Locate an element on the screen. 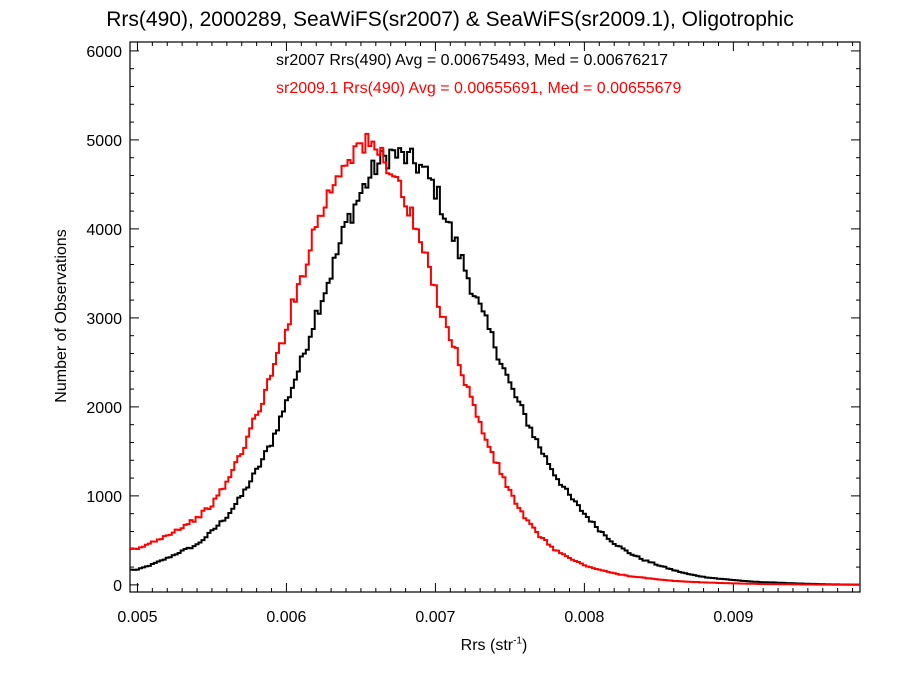 The height and width of the screenshot is (675, 900). x-axis-label: Rrs (str-1) is located at coordinates (494, 645).